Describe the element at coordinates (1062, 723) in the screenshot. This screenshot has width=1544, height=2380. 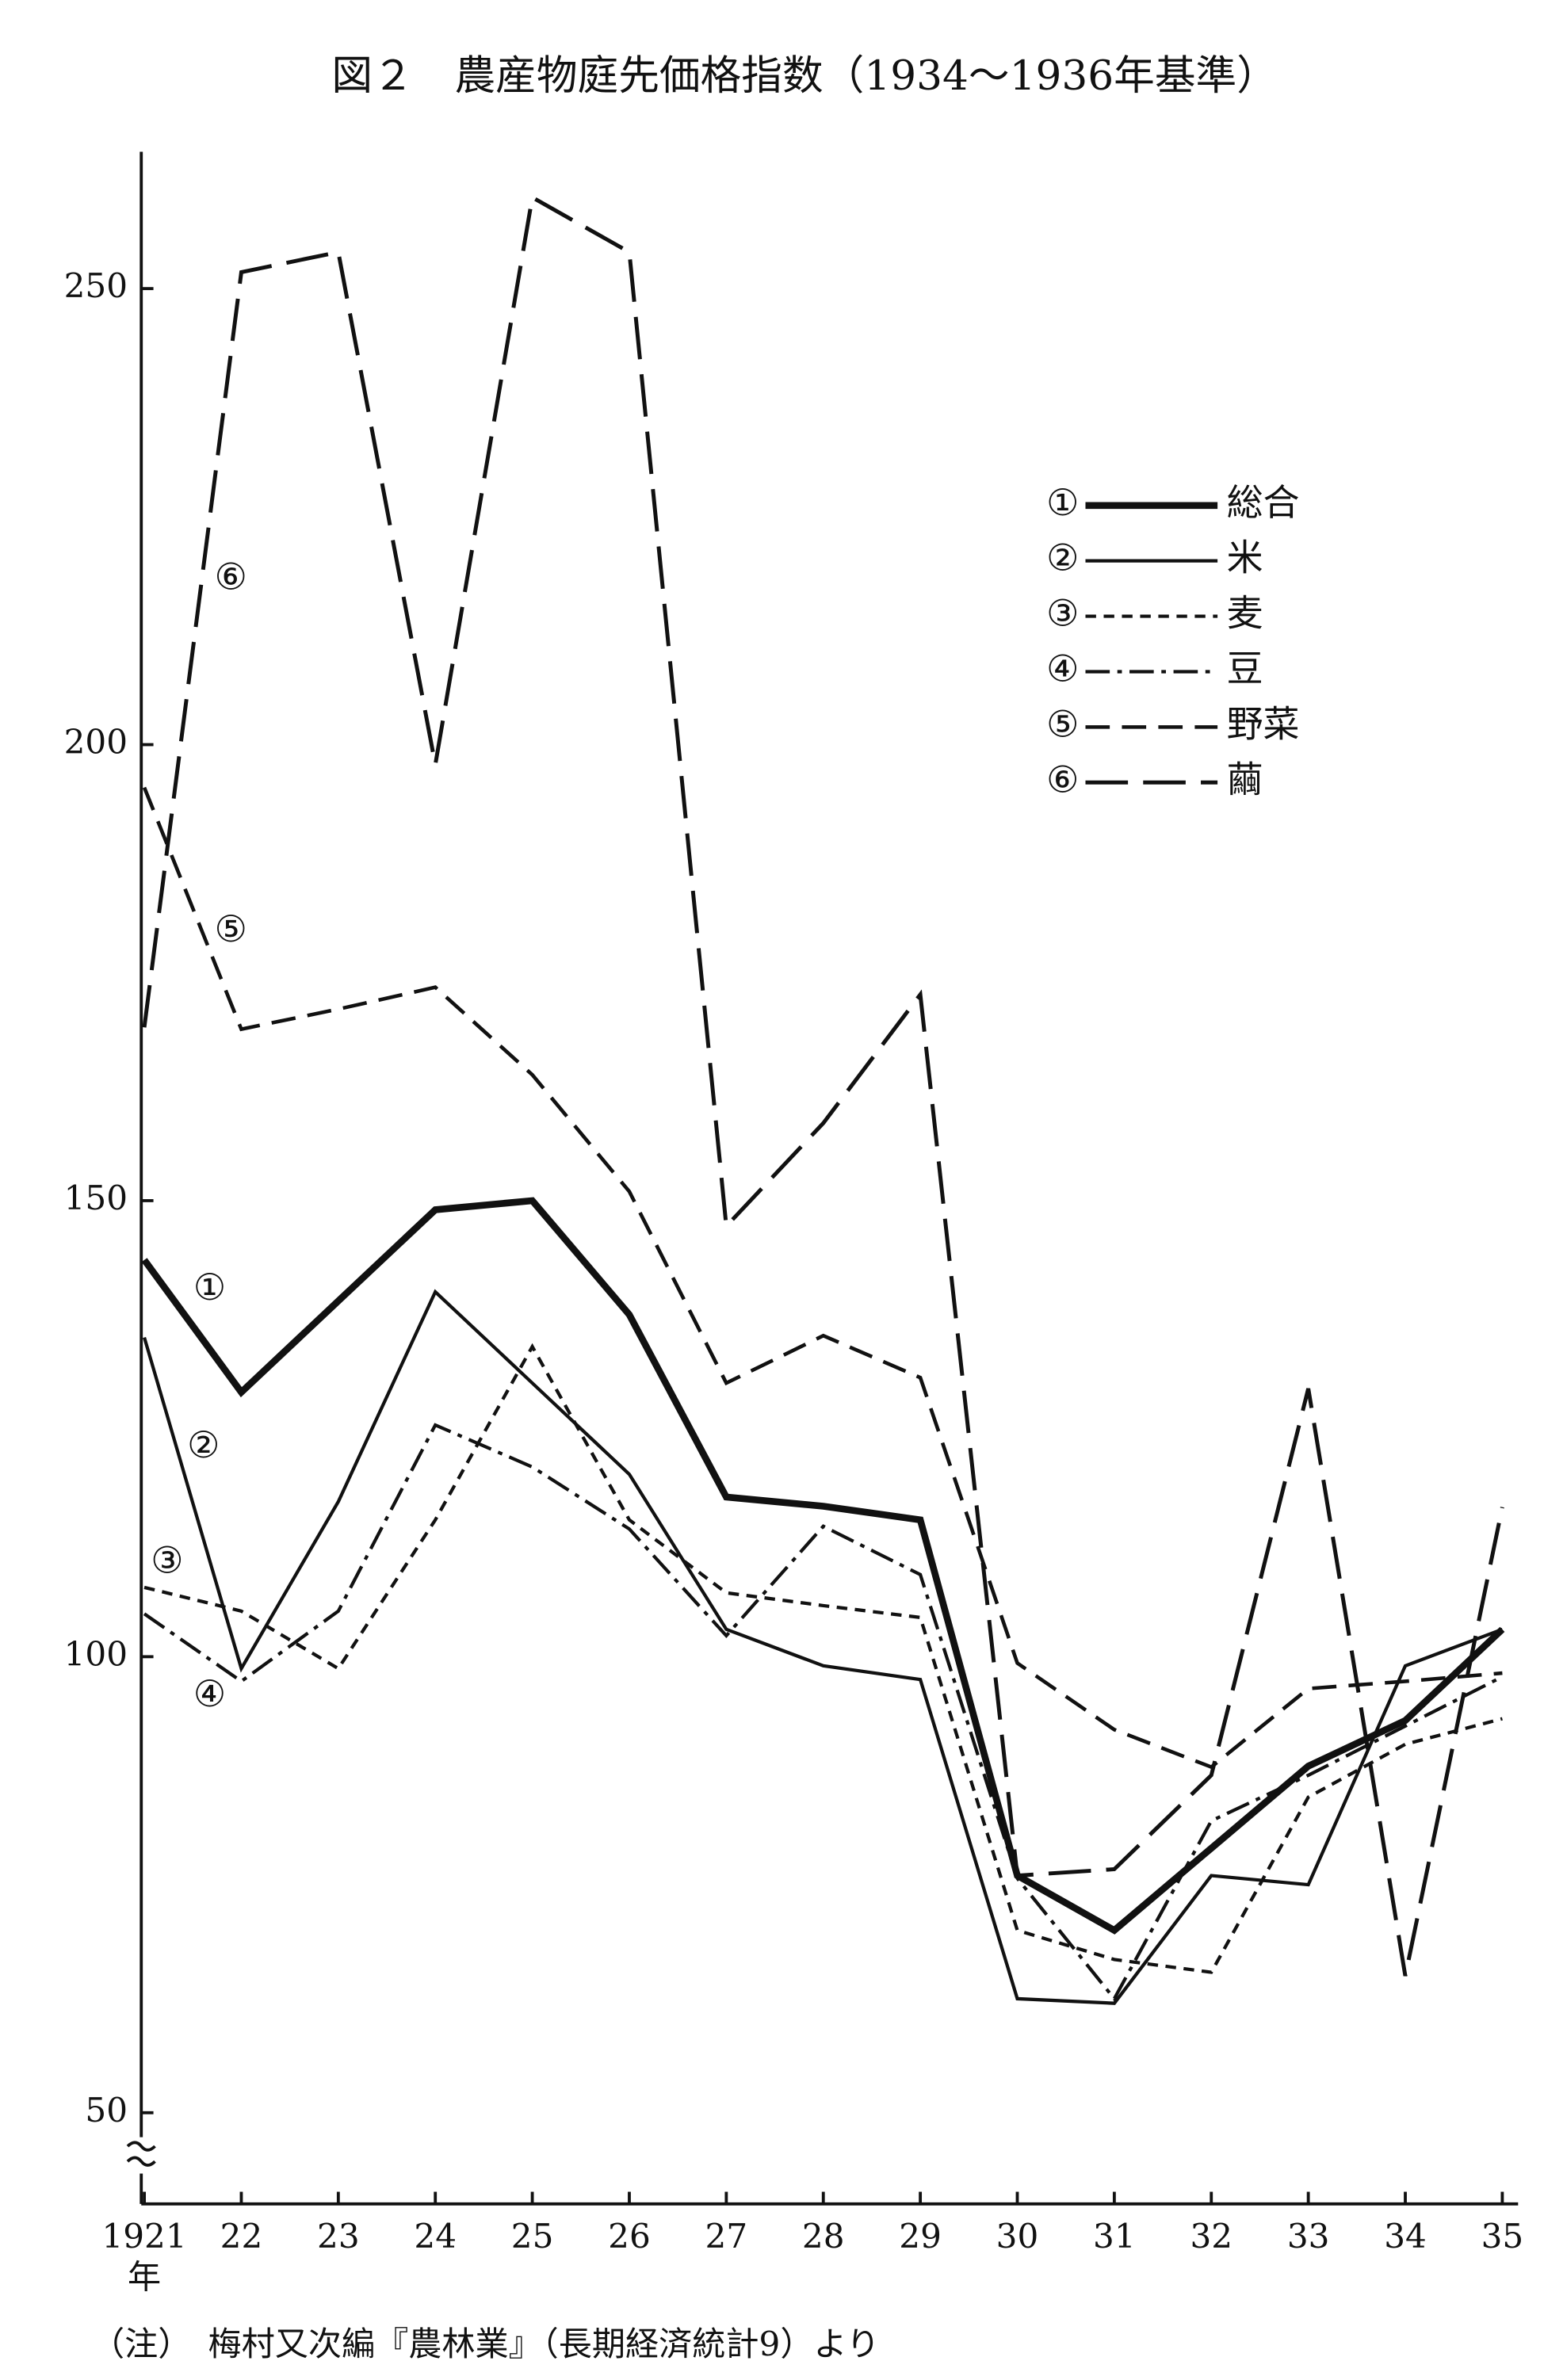
I see `legend-marker: ⑤` at that location.